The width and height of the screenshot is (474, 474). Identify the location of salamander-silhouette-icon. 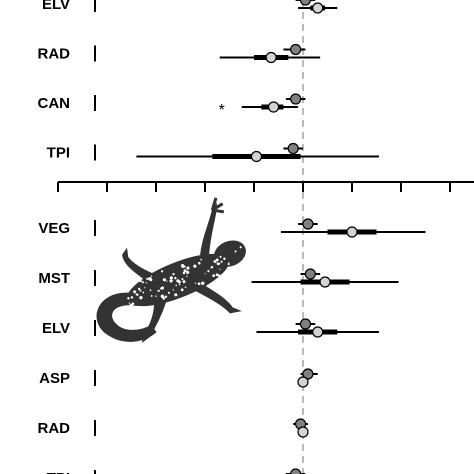
(183, 270).